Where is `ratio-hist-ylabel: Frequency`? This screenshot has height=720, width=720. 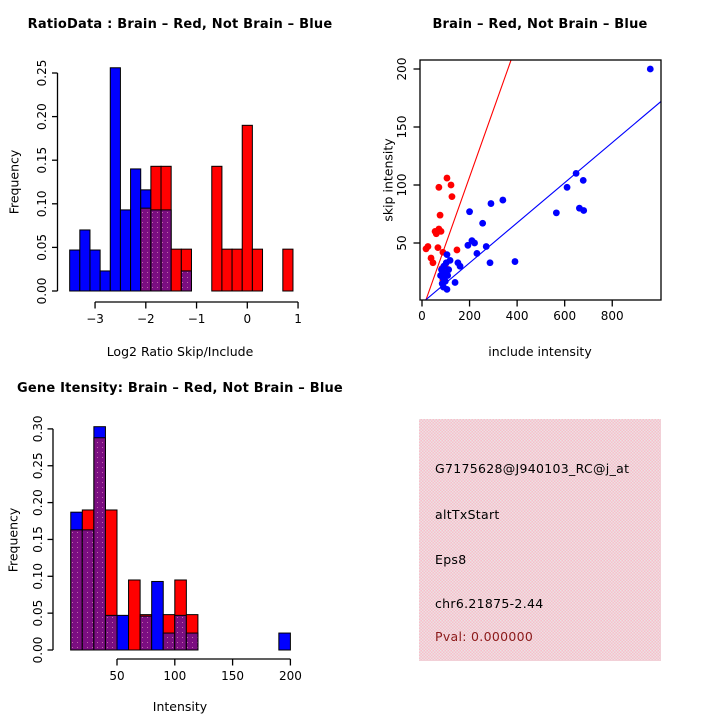
ratio-hist-ylabel: Frequency is located at coordinates (14, 182).